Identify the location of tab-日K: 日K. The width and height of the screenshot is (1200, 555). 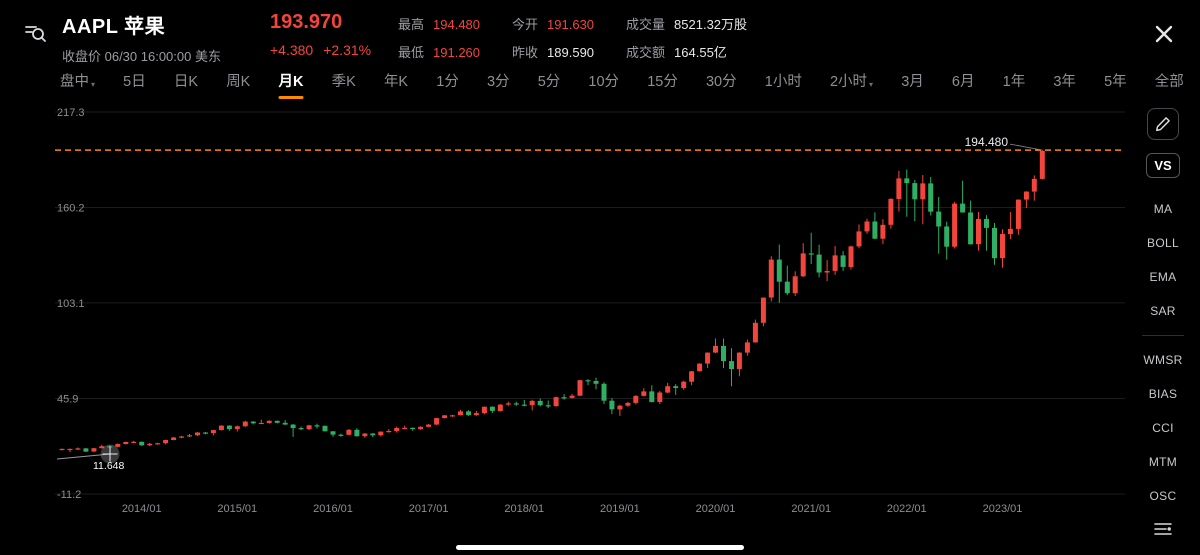
(186, 81).